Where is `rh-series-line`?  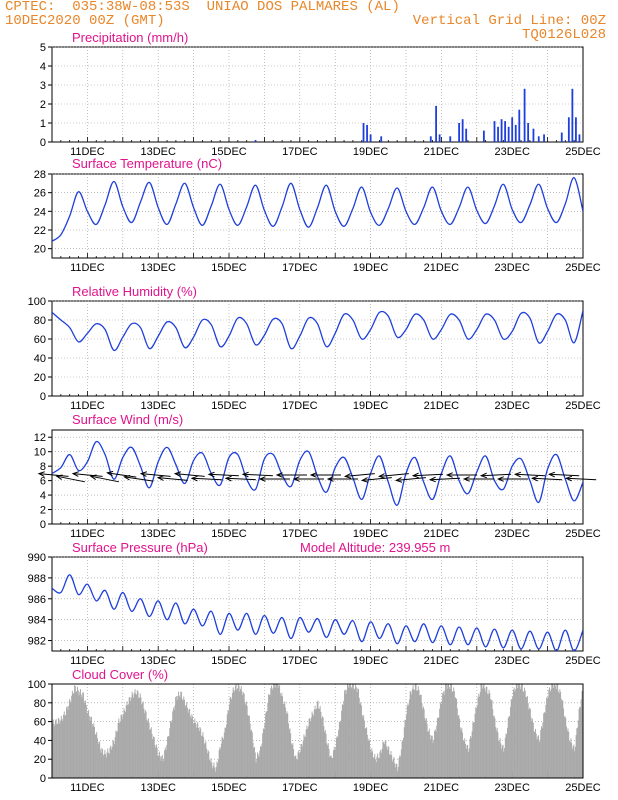 rh-series-line is located at coordinates (317, 331).